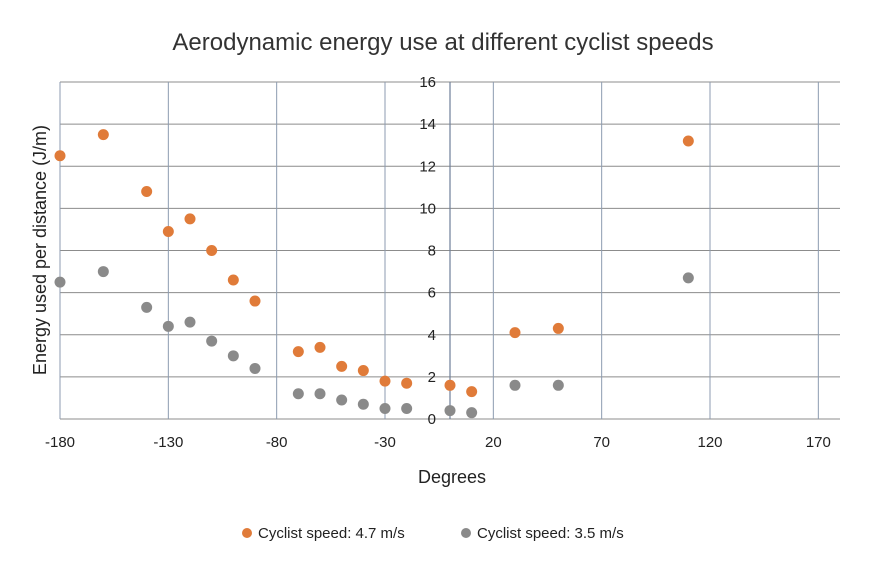 The height and width of the screenshot is (574, 886). Describe the element at coordinates (432, 251) in the screenshot. I see `y-tick-label: 8` at that location.